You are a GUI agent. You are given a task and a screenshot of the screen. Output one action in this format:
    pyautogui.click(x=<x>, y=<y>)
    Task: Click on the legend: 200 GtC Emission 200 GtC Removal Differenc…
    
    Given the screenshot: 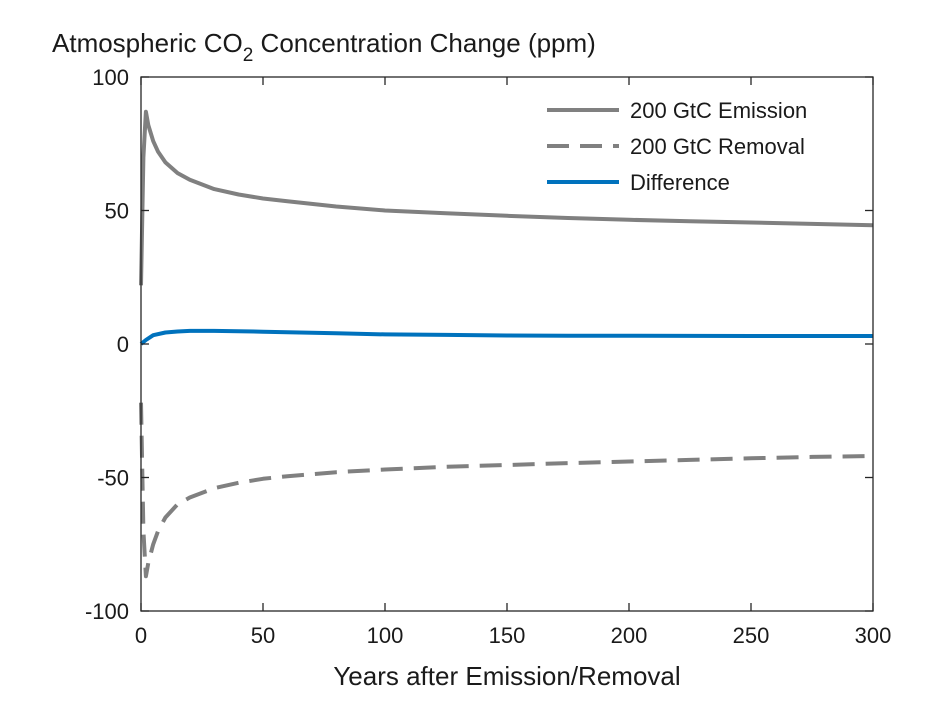 What is the action you would take?
    pyautogui.click(x=677, y=146)
    